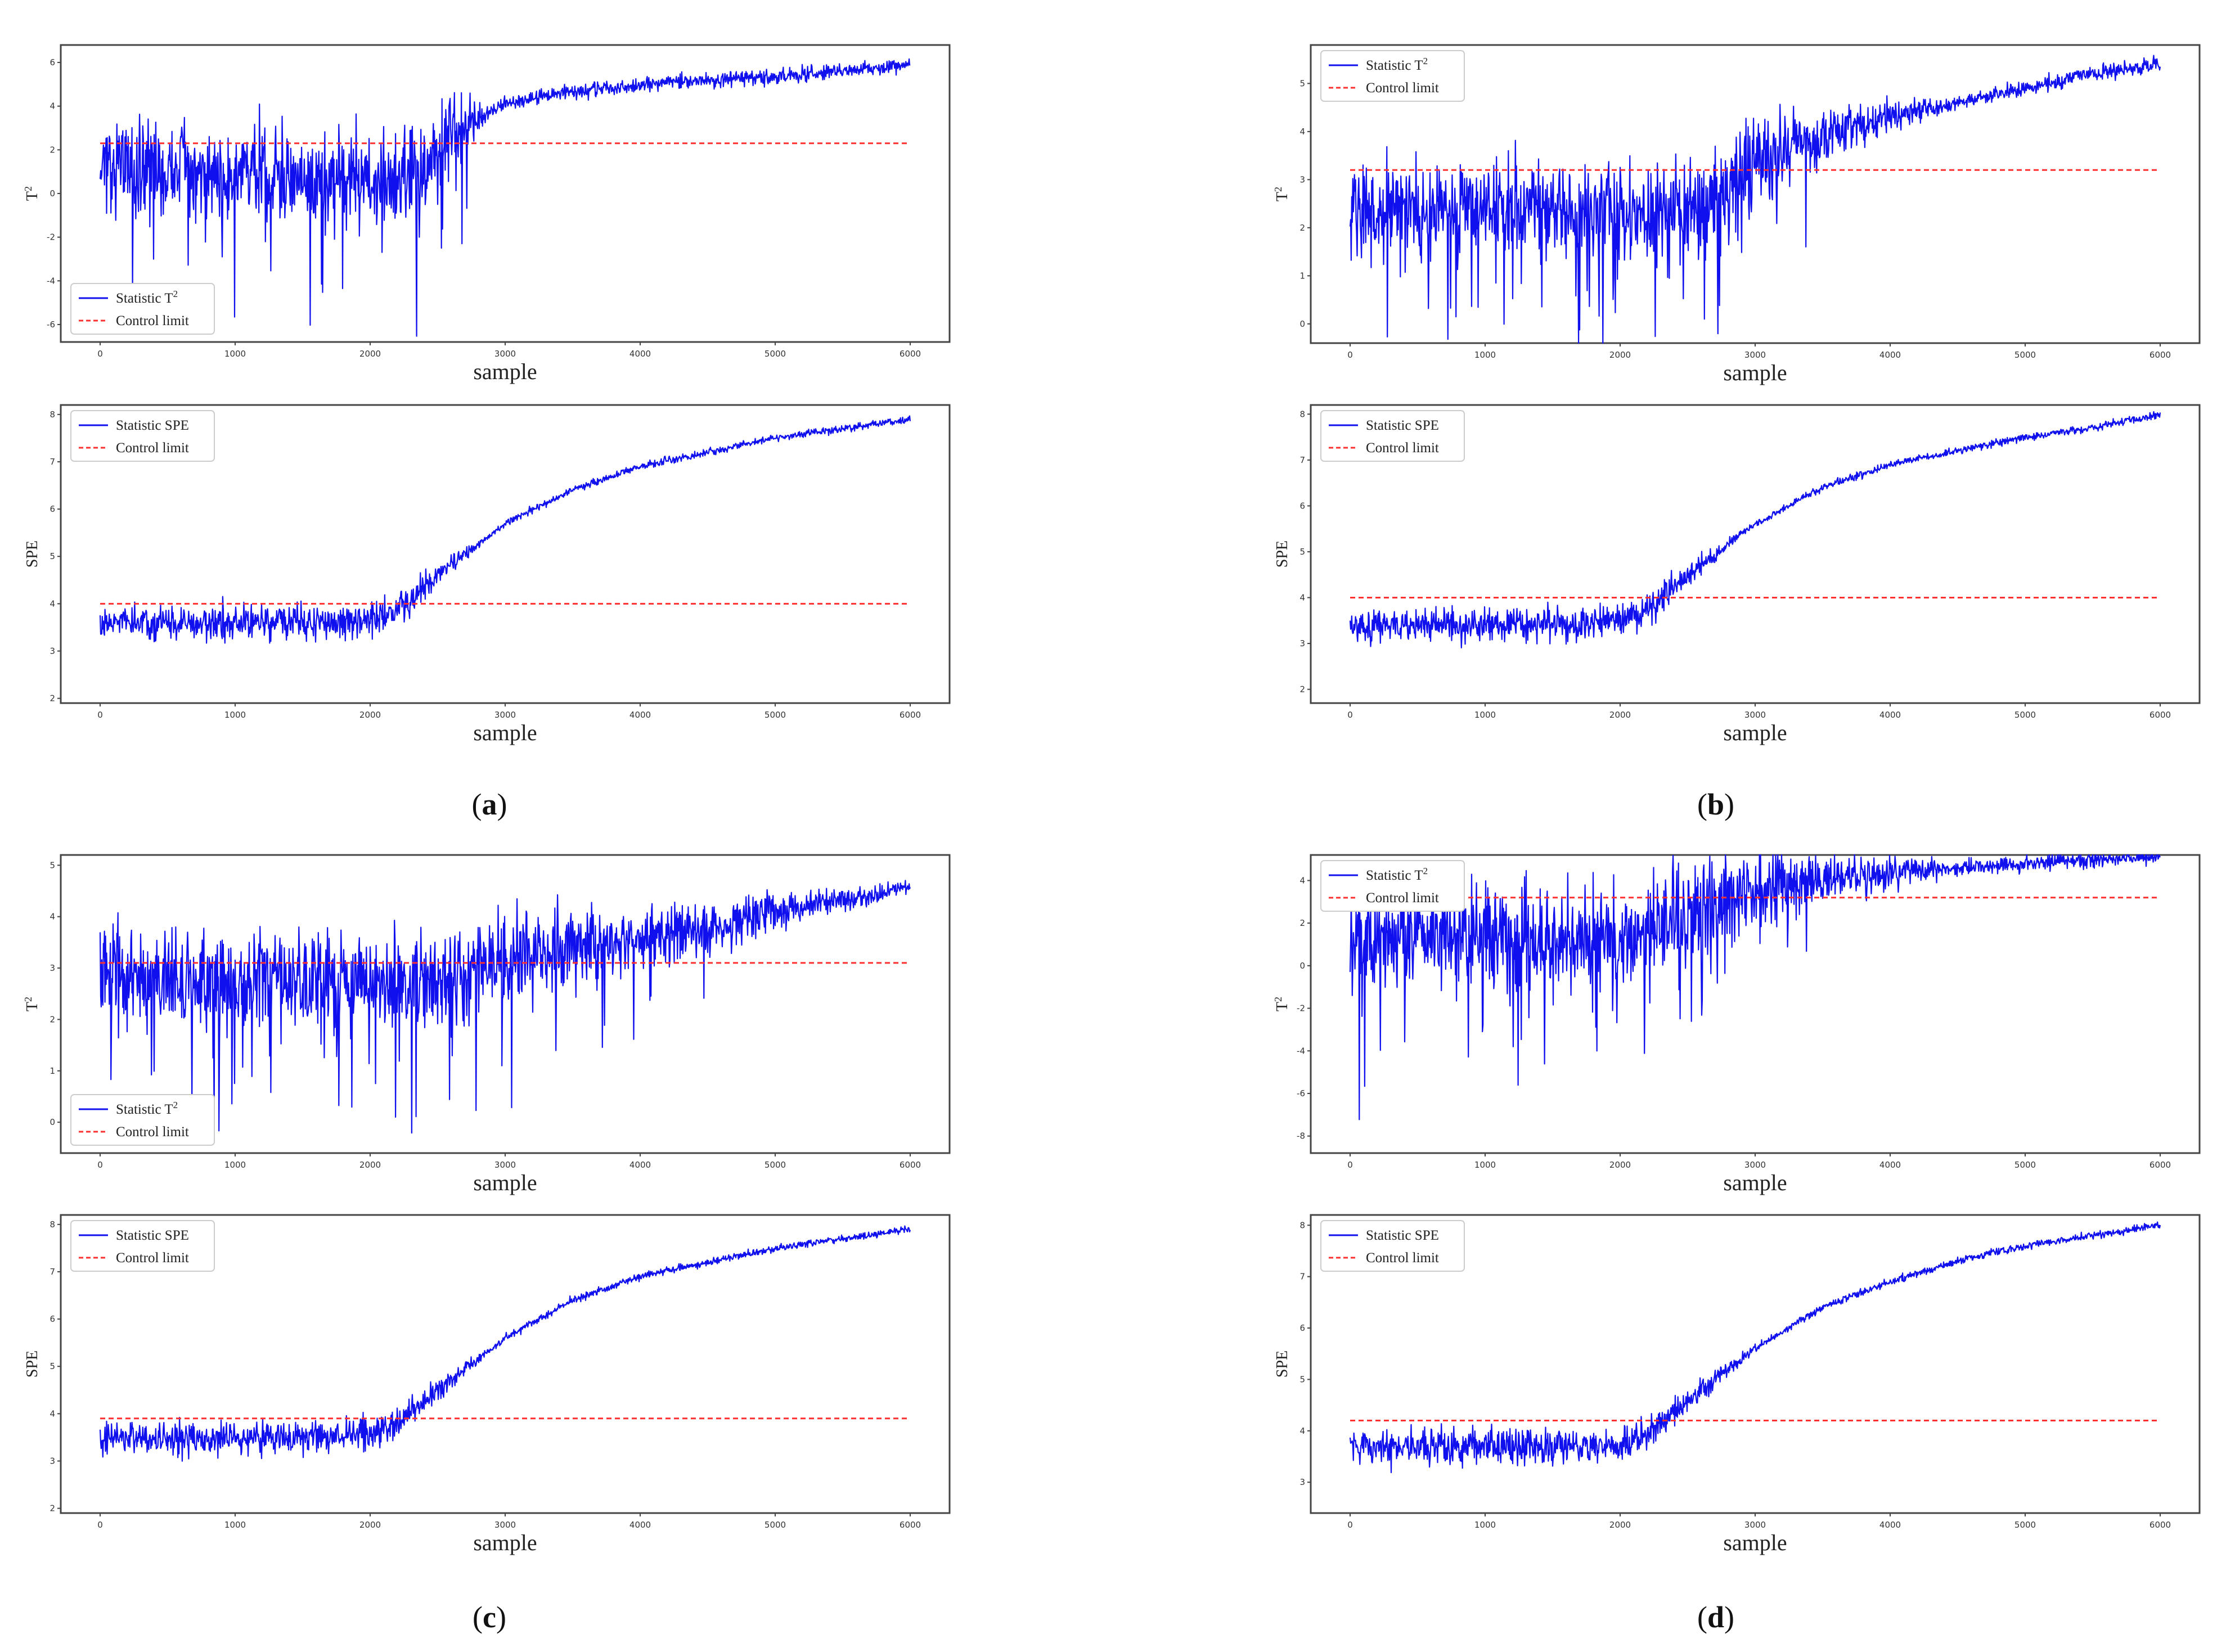 This screenshot has width=2217, height=1652. I want to click on caption-letter: a, so click(489, 804).